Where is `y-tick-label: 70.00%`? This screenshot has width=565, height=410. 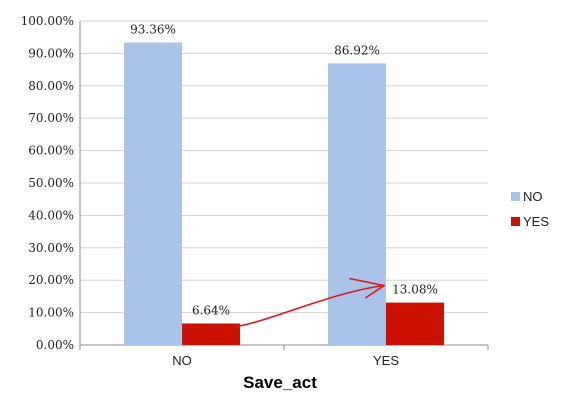
y-tick-label: 70.00% is located at coordinates (51, 118).